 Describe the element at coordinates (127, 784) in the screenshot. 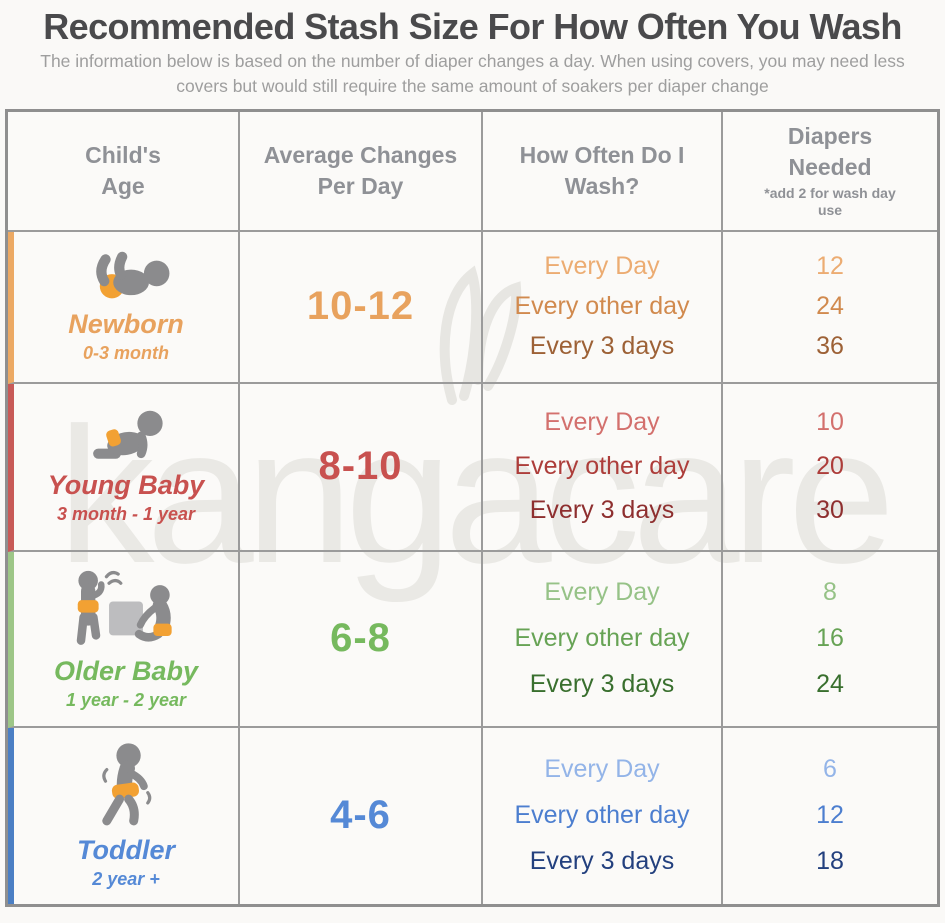

I see `walking-toddler-icon` at that location.